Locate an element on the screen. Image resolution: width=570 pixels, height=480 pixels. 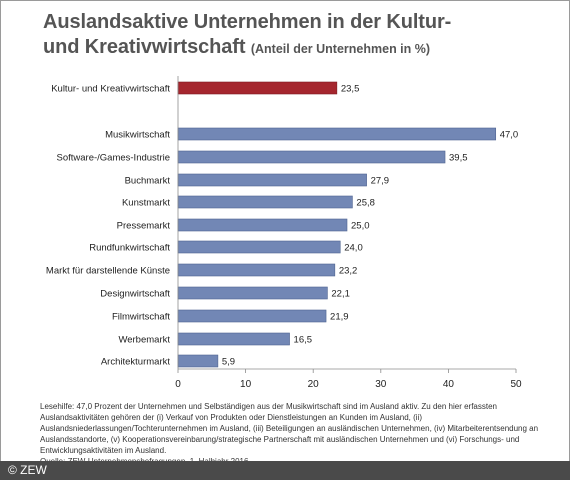
category-label: Musikwirtschaft is located at coordinates (137, 135).